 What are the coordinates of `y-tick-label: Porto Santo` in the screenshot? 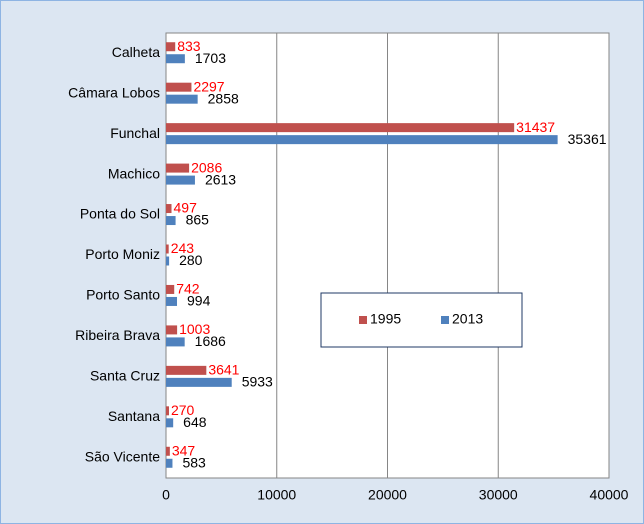 It's located at (123, 295).